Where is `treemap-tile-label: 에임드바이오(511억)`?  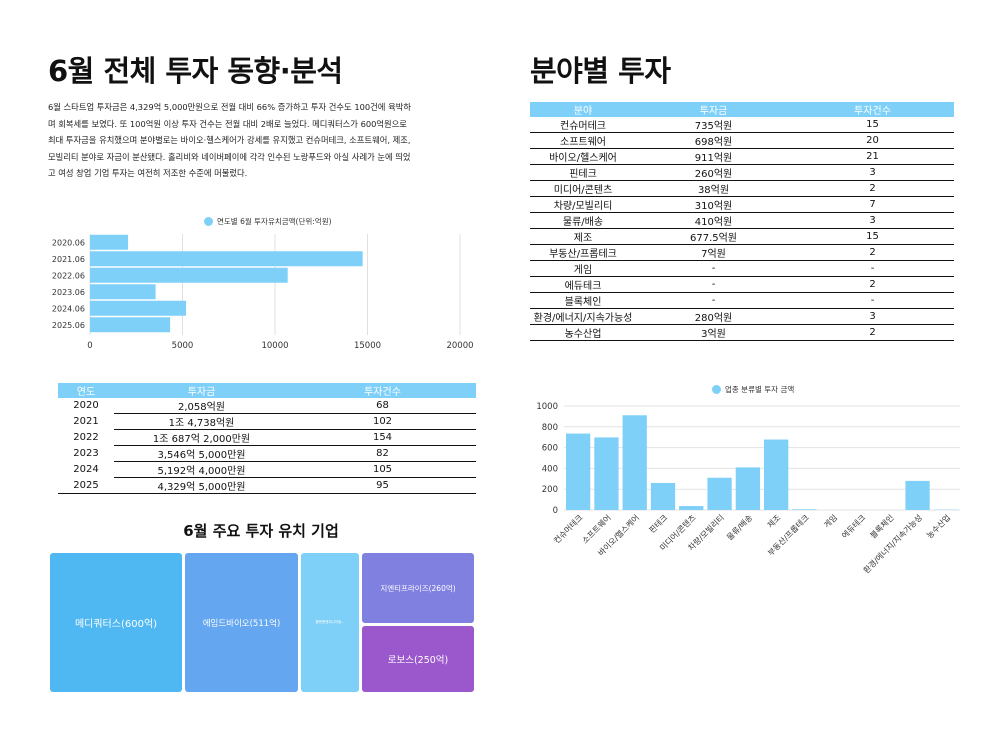
treemap-tile-label: 에임드바이오(511억) is located at coordinates (241, 623).